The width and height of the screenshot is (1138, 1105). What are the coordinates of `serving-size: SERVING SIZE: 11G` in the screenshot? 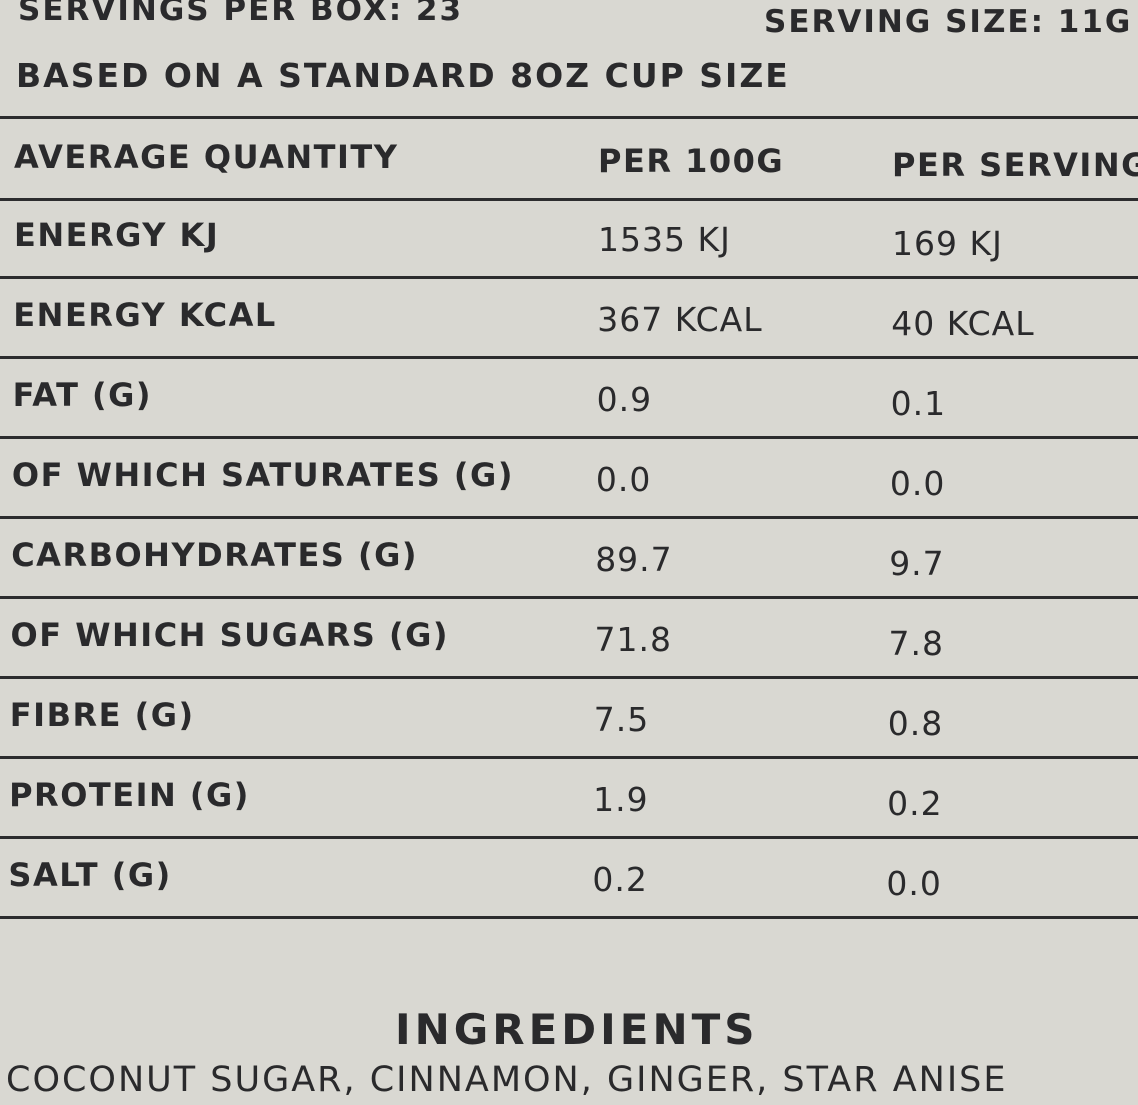 It's located at (948, 22).